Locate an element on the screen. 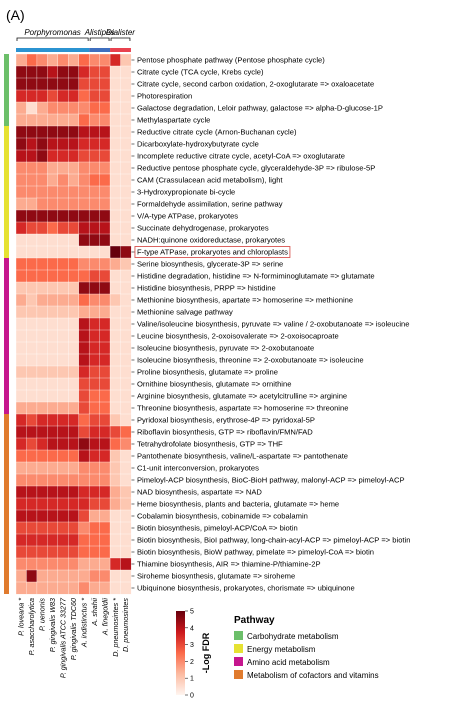  genus-strip is located at coordinates (53, 50).